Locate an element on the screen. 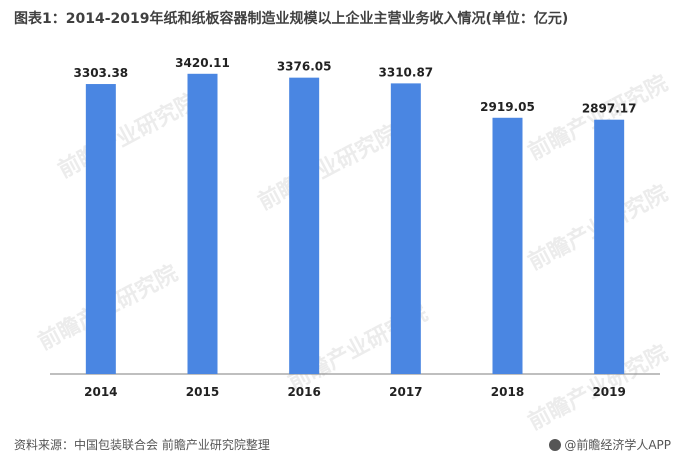  data-label-2015: 3420.11 is located at coordinates (202, 63).